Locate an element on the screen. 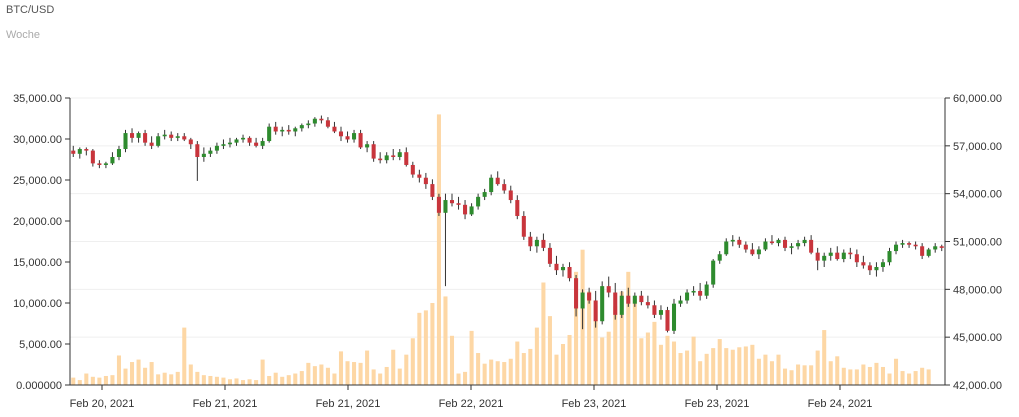 The height and width of the screenshot is (417, 1019). left-tick-label: 15,000.00 is located at coordinates (37, 263).